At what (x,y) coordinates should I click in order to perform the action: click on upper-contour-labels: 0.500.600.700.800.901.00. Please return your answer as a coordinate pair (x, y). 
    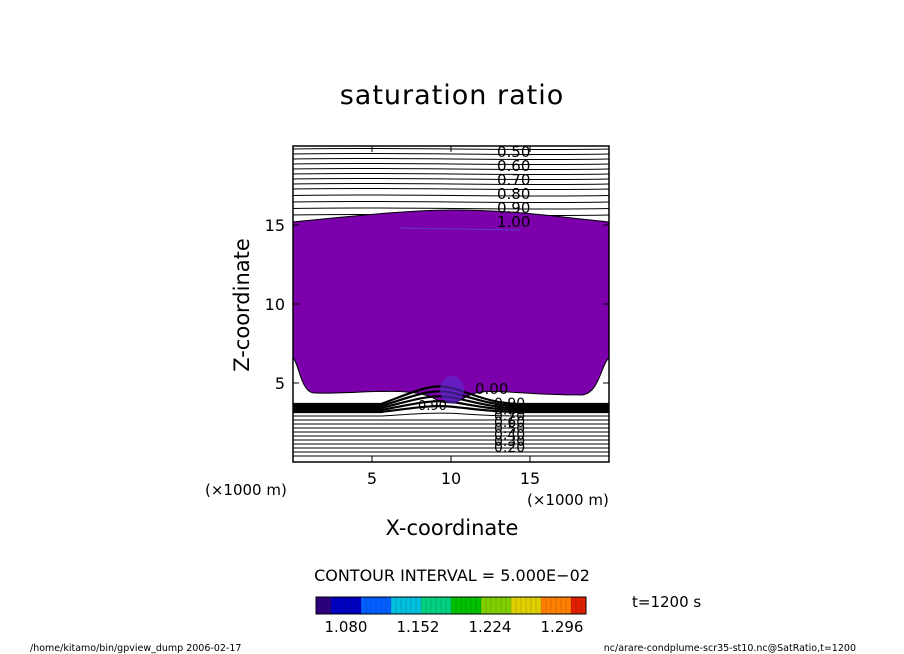
    Looking at the image, I should click on (513, 187).